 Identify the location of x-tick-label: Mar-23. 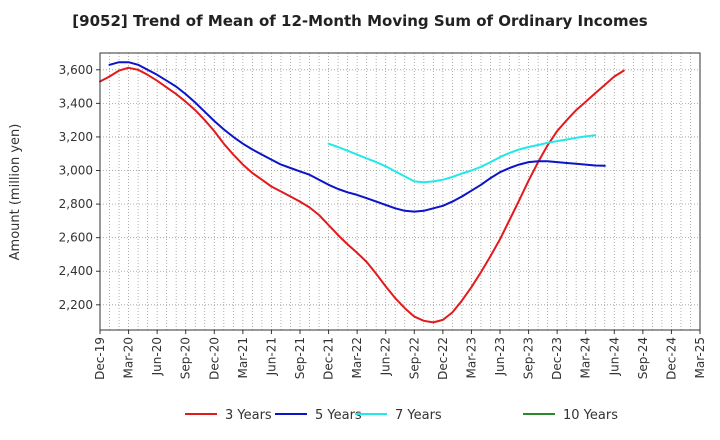
(471, 357).